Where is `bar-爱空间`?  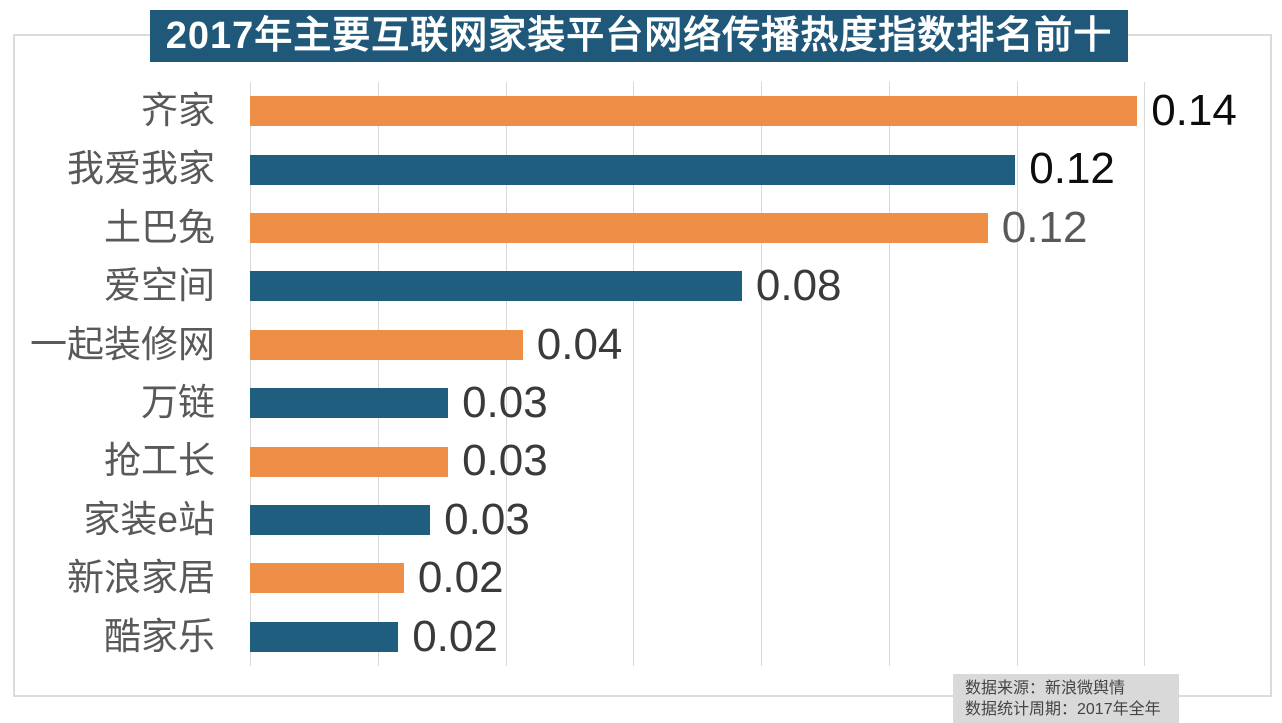
bar-爱空间 is located at coordinates (496, 286).